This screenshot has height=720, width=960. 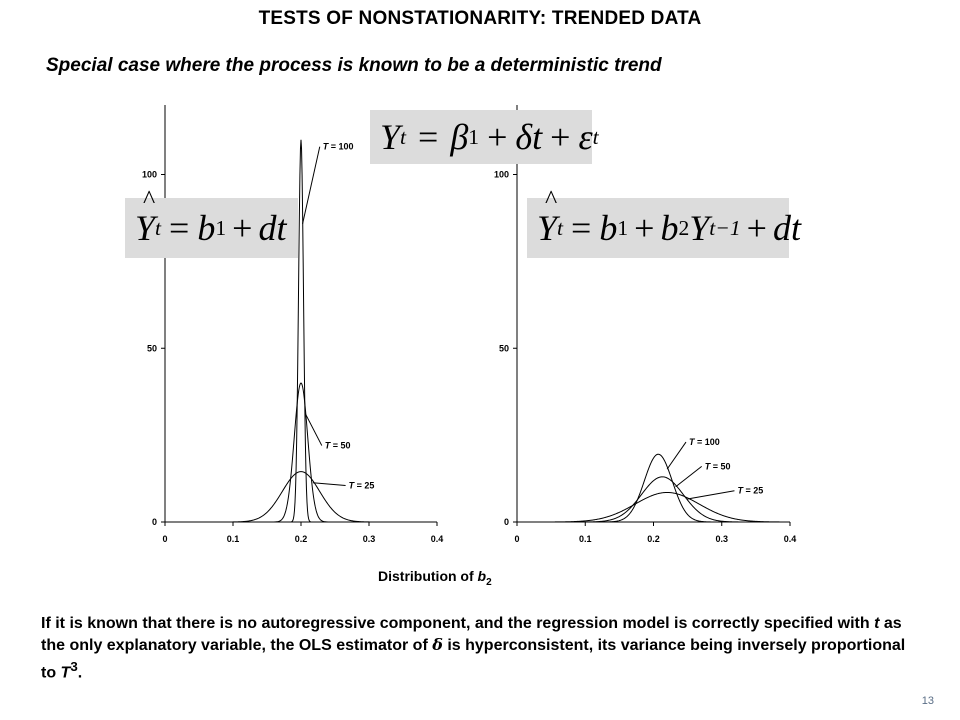 What do you see at coordinates (585, 137) in the screenshot?
I see `eq-epsilon: ε` at bounding box center [585, 137].